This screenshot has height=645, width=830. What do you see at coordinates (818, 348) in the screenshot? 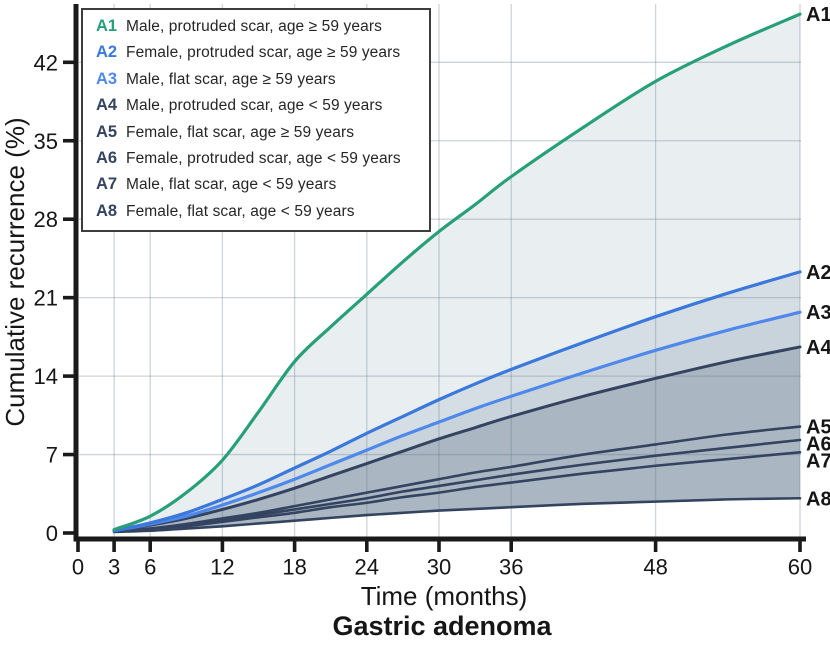
I see `curve-label-A4: A4` at bounding box center [818, 348].